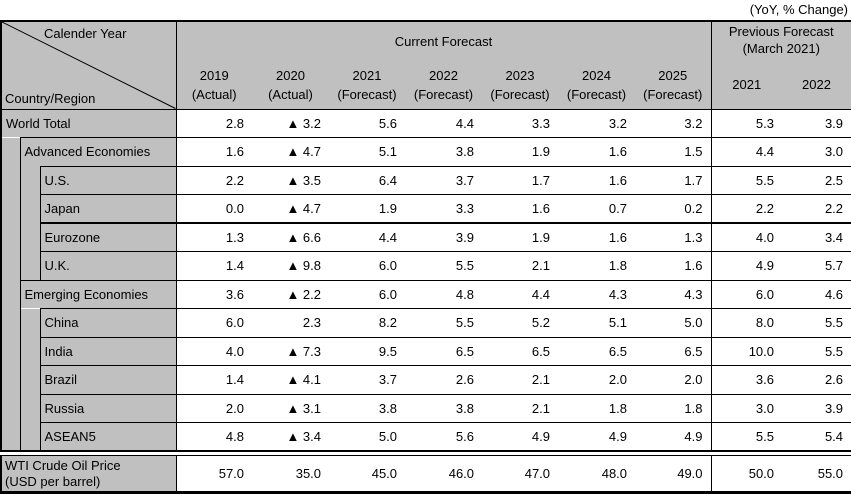 This screenshot has width=851, height=494. Describe the element at coordinates (443, 180) in the screenshot. I see `value-cell: 3.7` at that location.